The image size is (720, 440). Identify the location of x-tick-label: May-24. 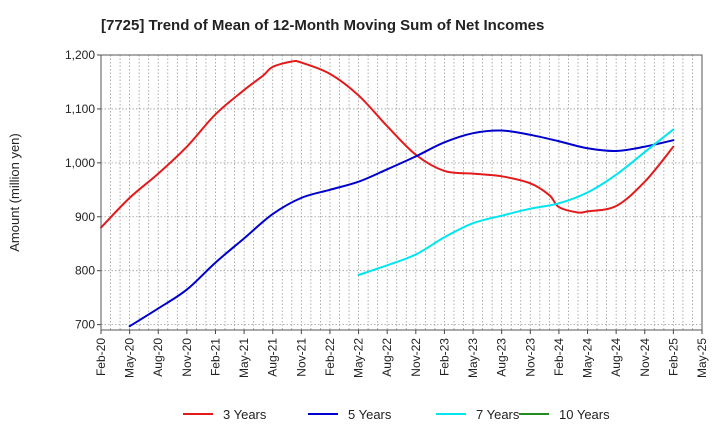
(588, 358).